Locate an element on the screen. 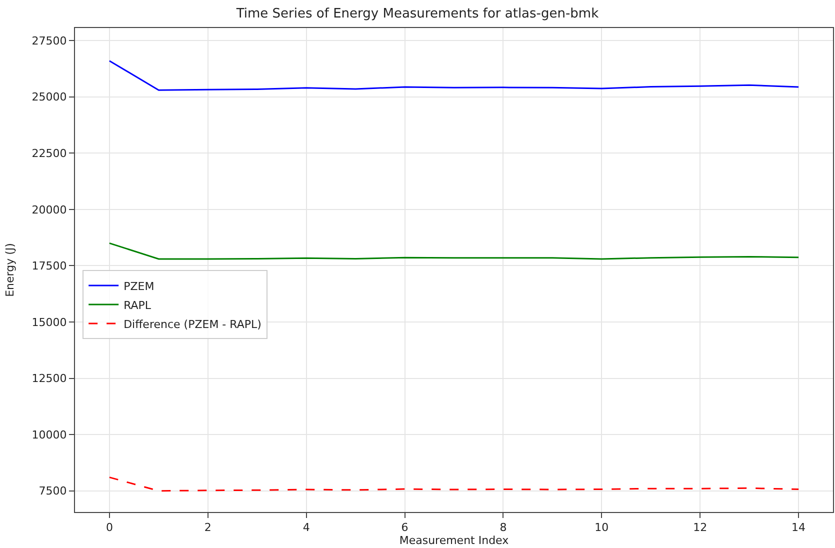  y-tick-label: 17500 is located at coordinates (49, 266).